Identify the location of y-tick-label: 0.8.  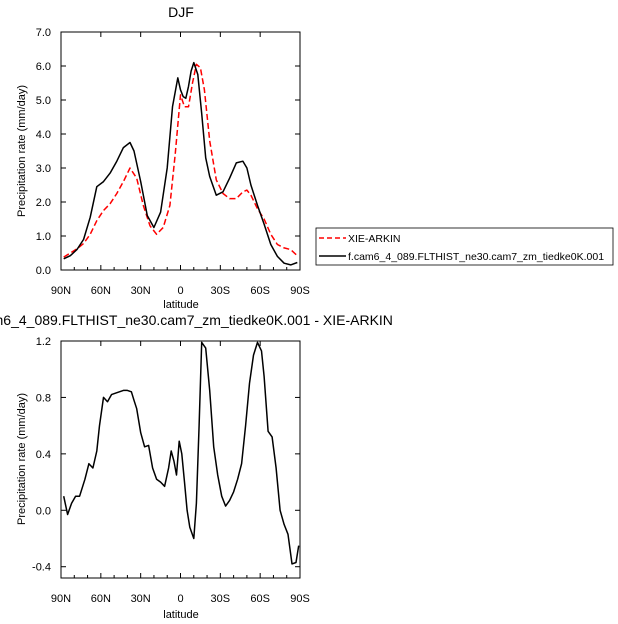
(43, 398).